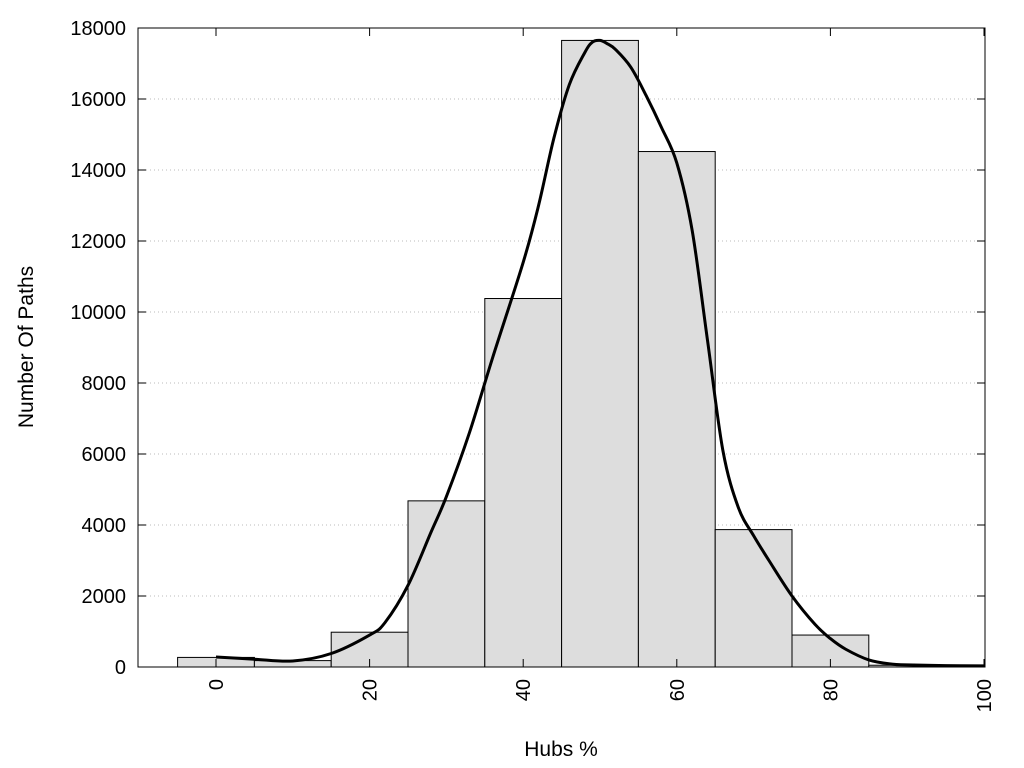 The image size is (1024, 768). Describe the element at coordinates (26, 347) in the screenshot. I see `y-axis-title: Number Of Paths` at that location.